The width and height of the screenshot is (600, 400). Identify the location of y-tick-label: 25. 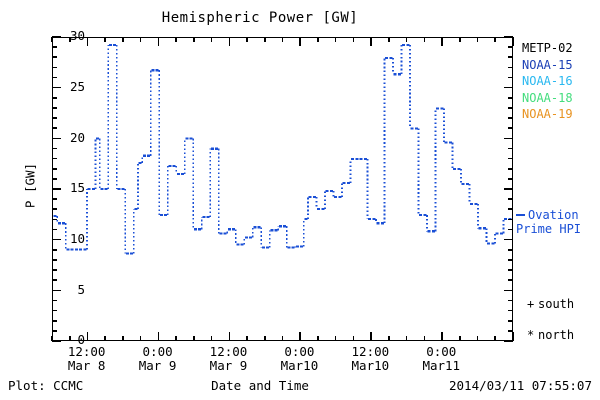
(77, 86).